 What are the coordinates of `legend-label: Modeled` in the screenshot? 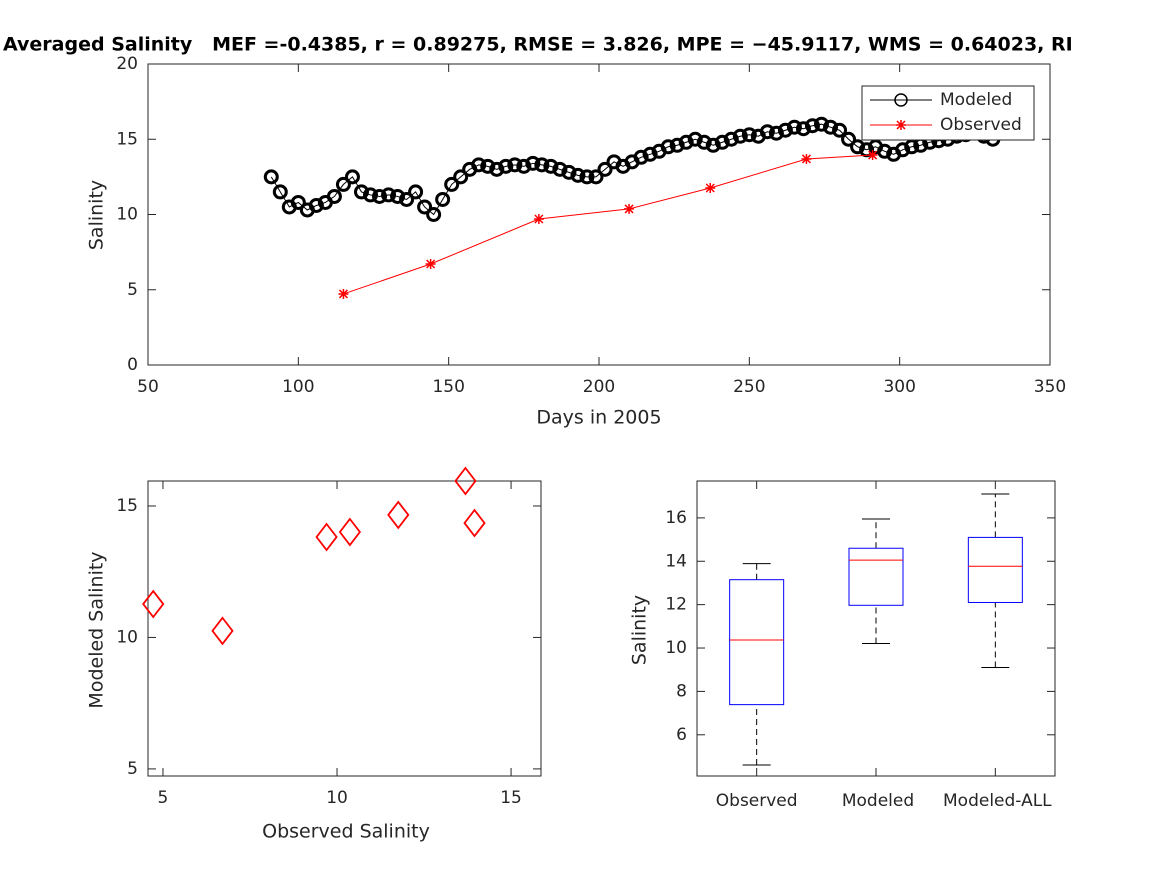 It's located at (976, 100).